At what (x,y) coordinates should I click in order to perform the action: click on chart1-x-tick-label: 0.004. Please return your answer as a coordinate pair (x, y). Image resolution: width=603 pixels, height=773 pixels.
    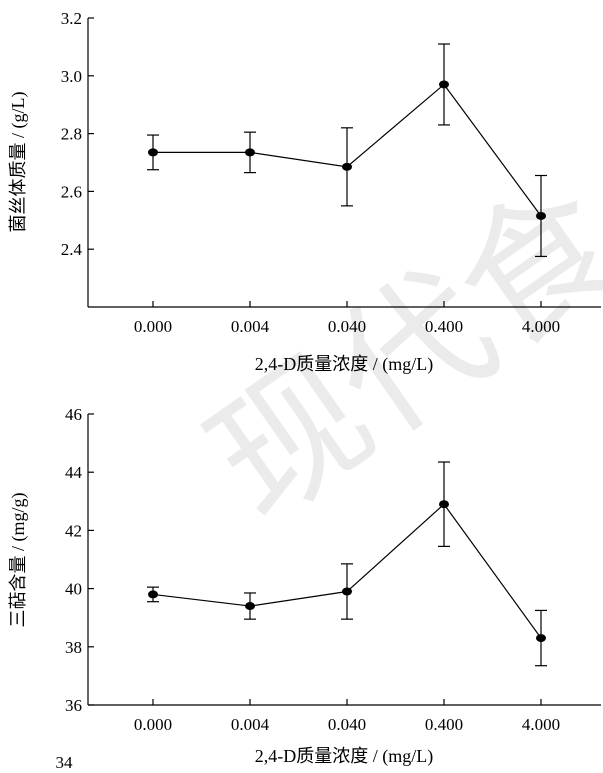
    Looking at the image, I should click on (250, 326).